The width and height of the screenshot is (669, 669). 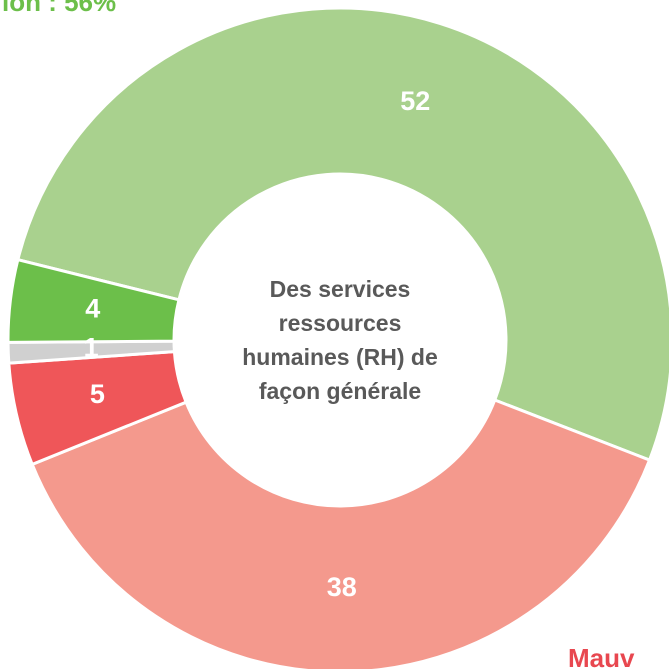 What do you see at coordinates (97, 394) in the screenshot?
I see `data-label: 5` at bounding box center [97, 394].